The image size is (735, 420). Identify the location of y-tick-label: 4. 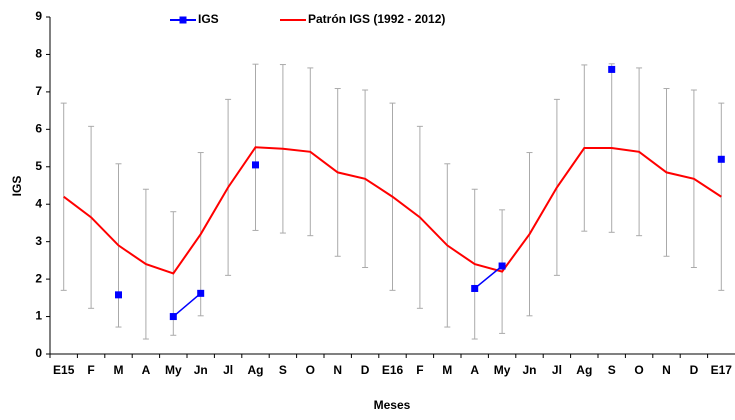
(38, 203).